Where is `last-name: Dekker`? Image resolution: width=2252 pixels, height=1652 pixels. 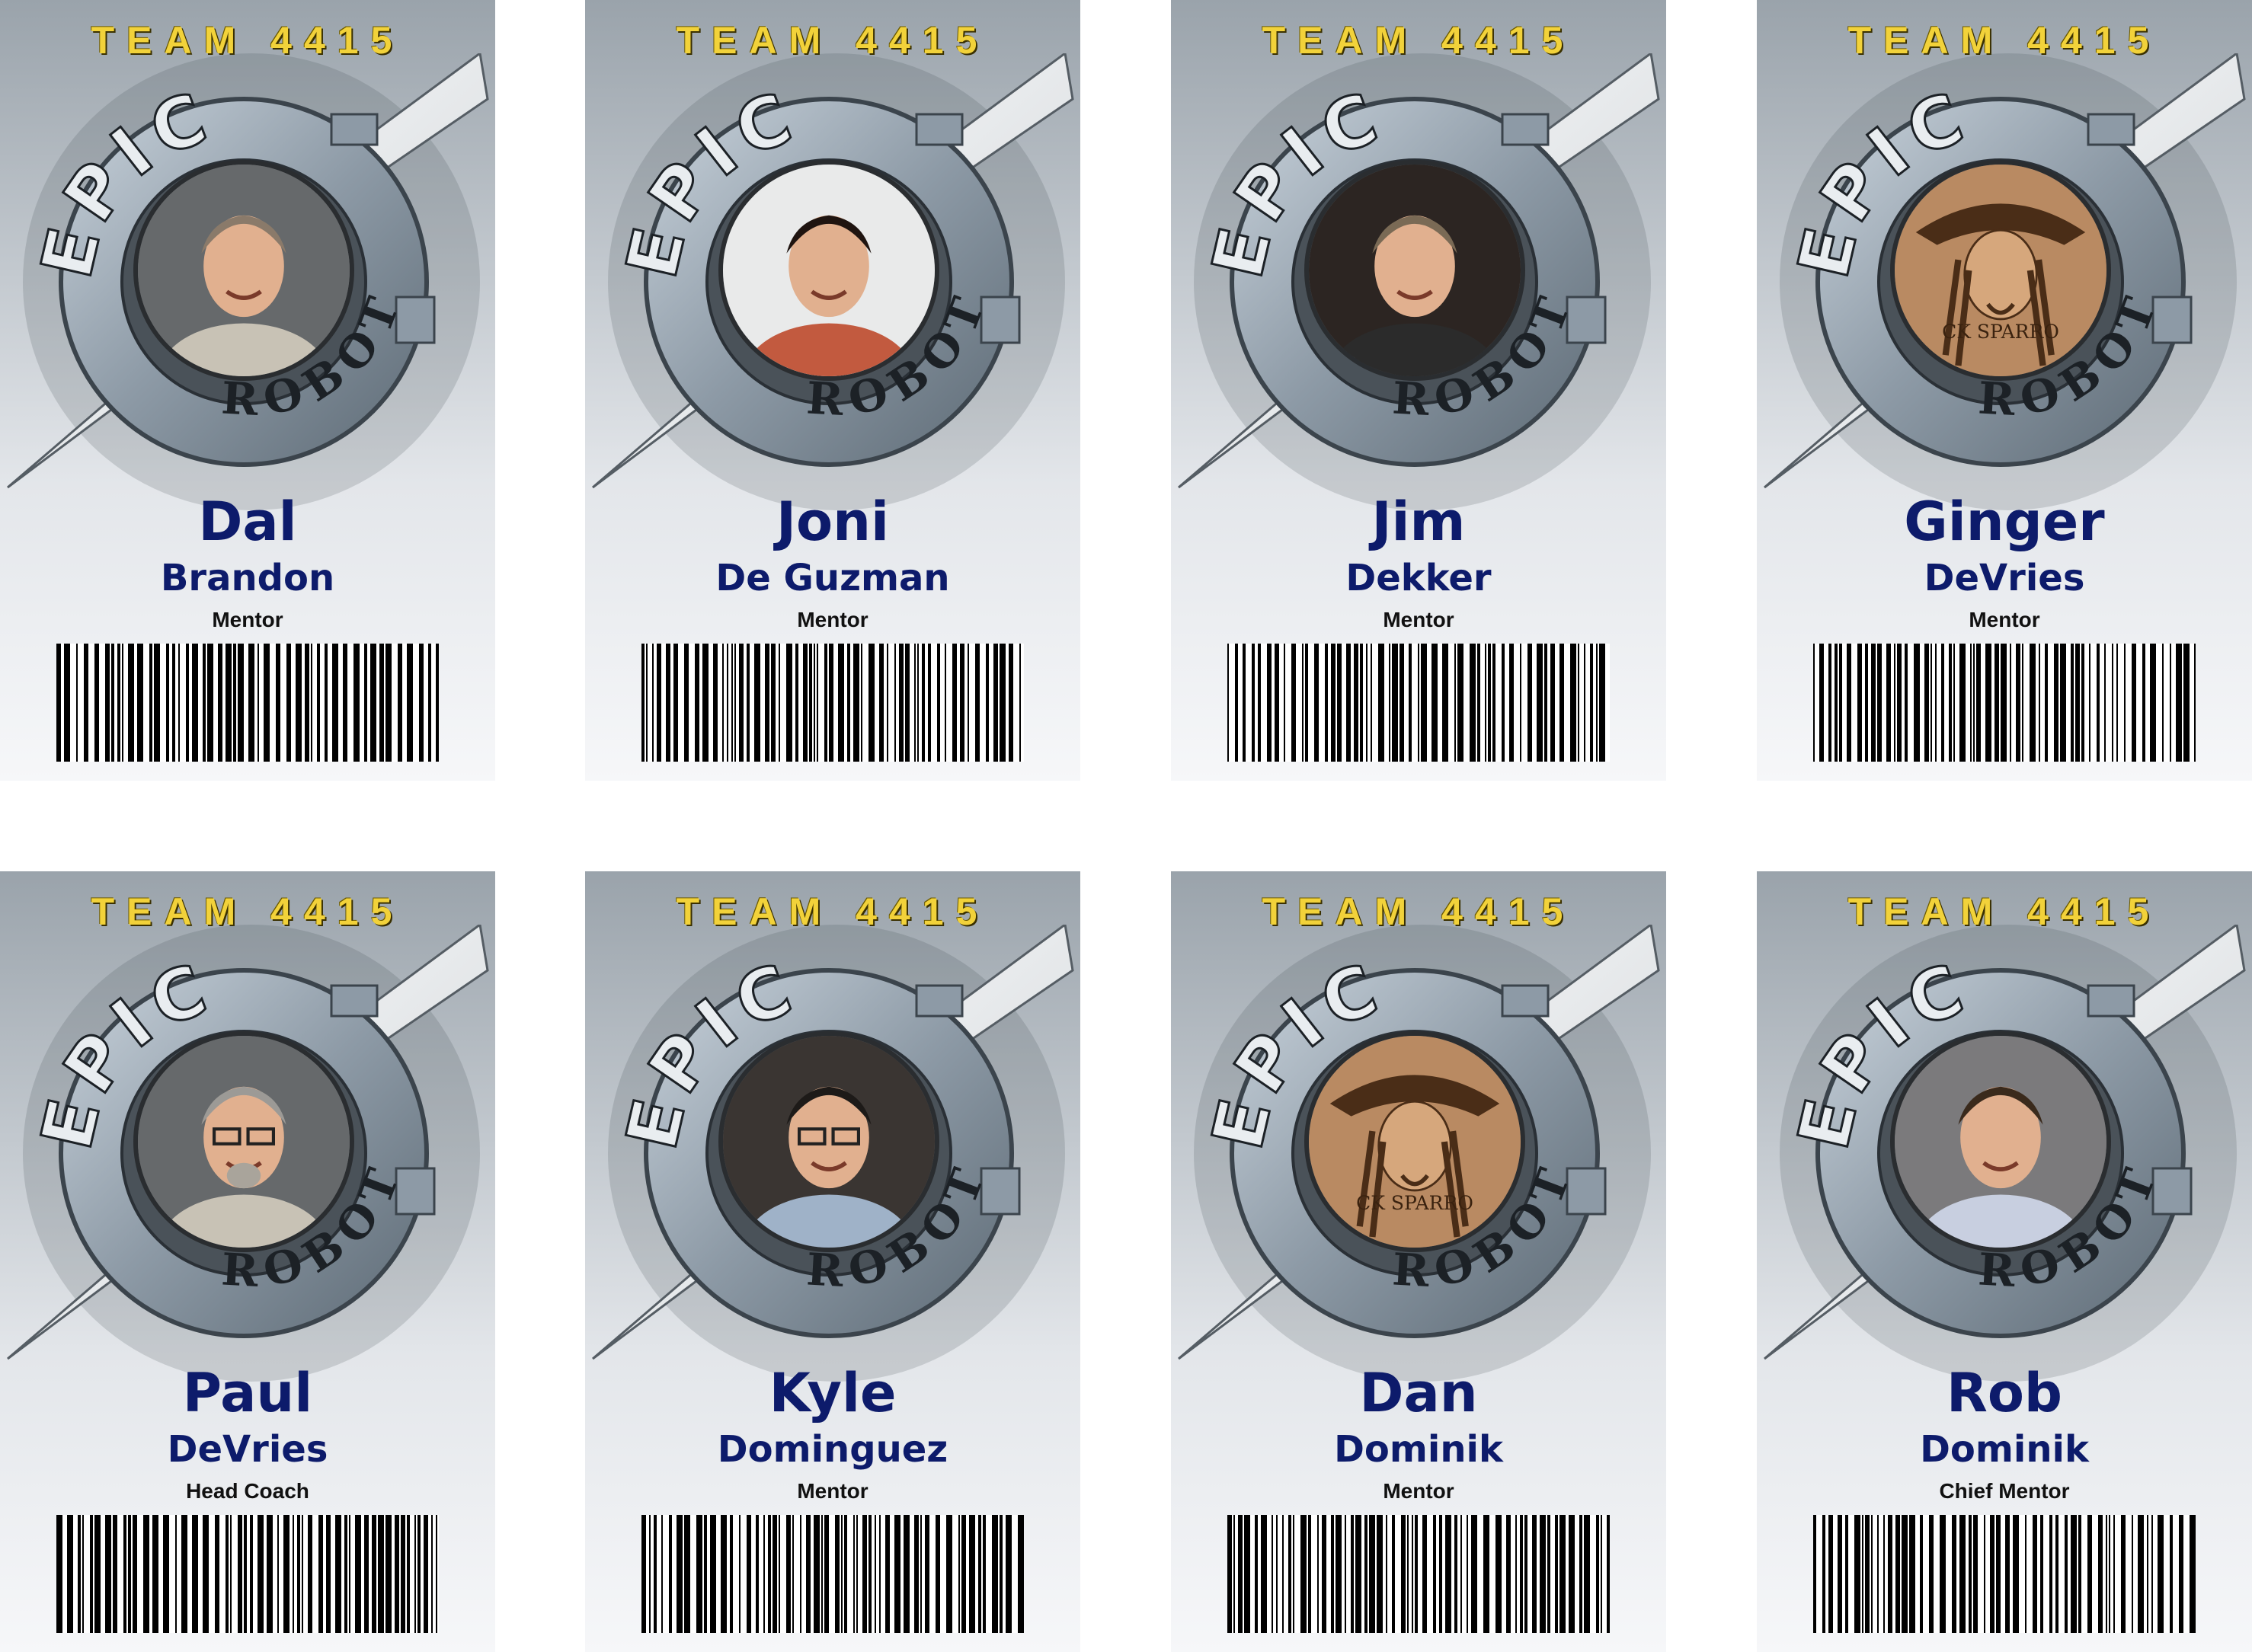 last-name: Dekker is located at coordinates (1418, 578).